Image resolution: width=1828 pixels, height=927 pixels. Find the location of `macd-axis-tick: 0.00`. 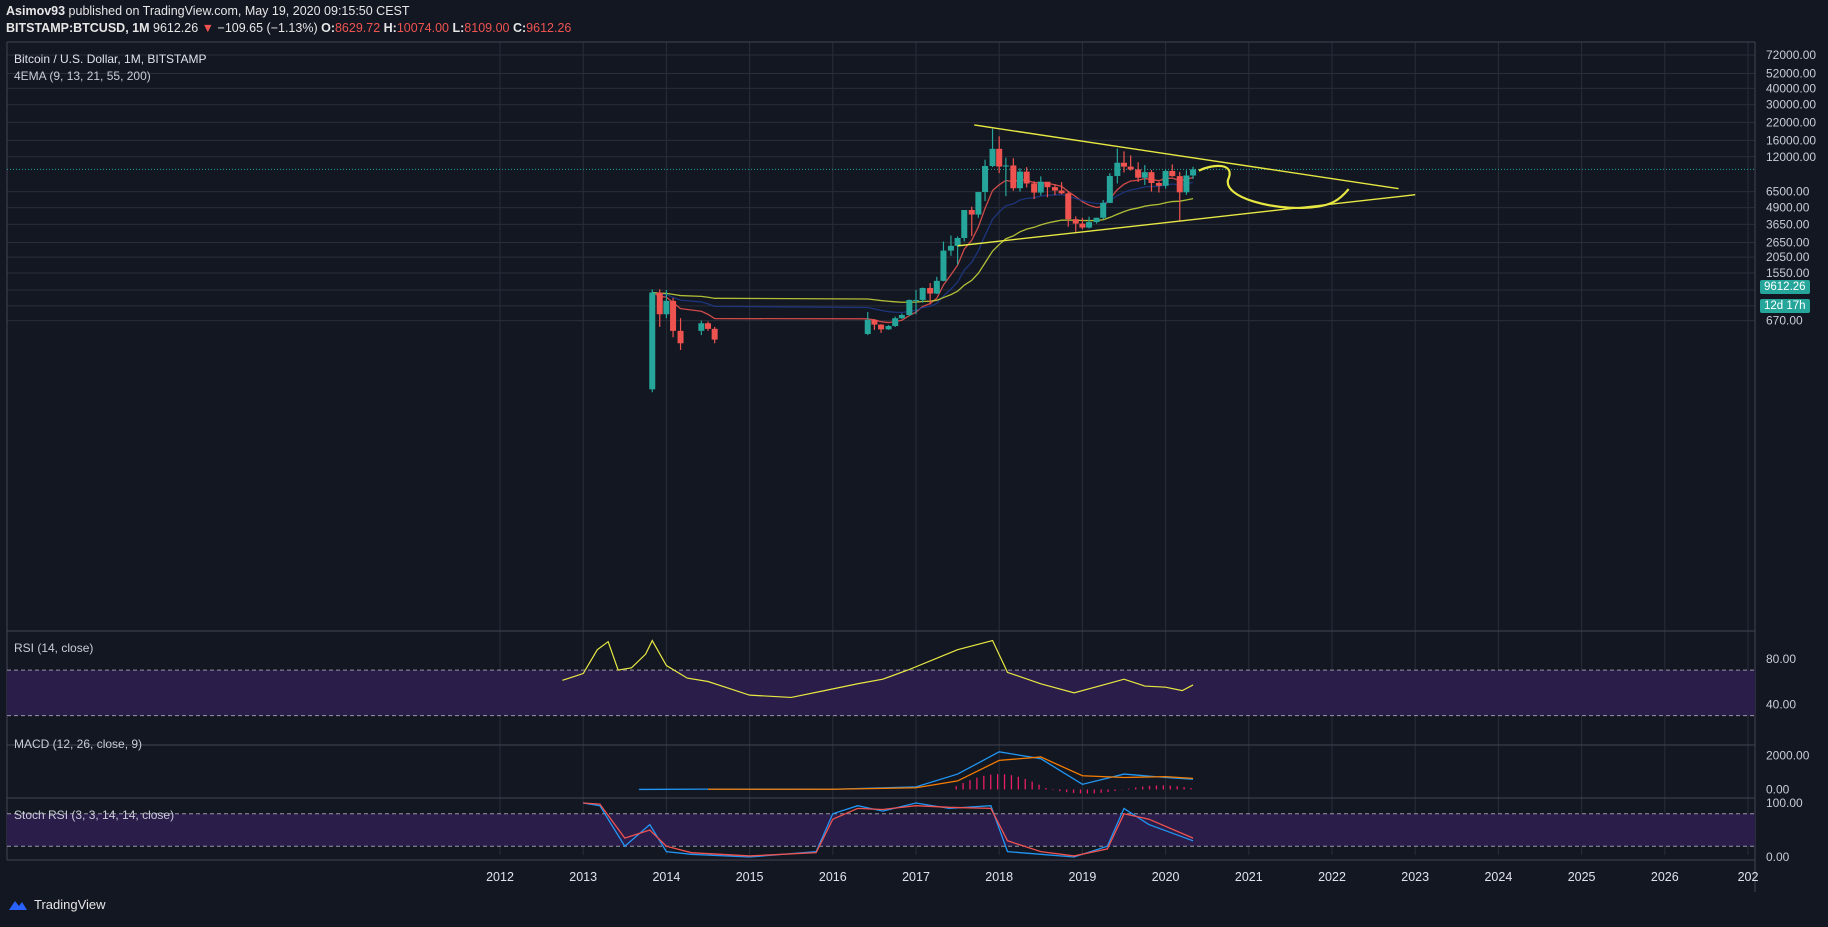

macd-axis-tick: 0.00 is located at coordinates (1778, 789).